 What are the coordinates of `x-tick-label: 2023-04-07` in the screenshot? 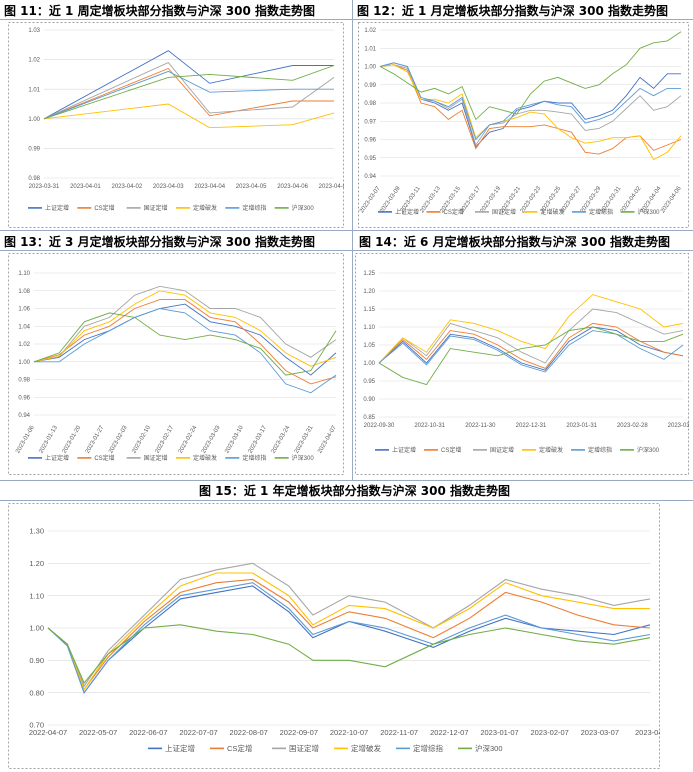 It's located at (331, 187).